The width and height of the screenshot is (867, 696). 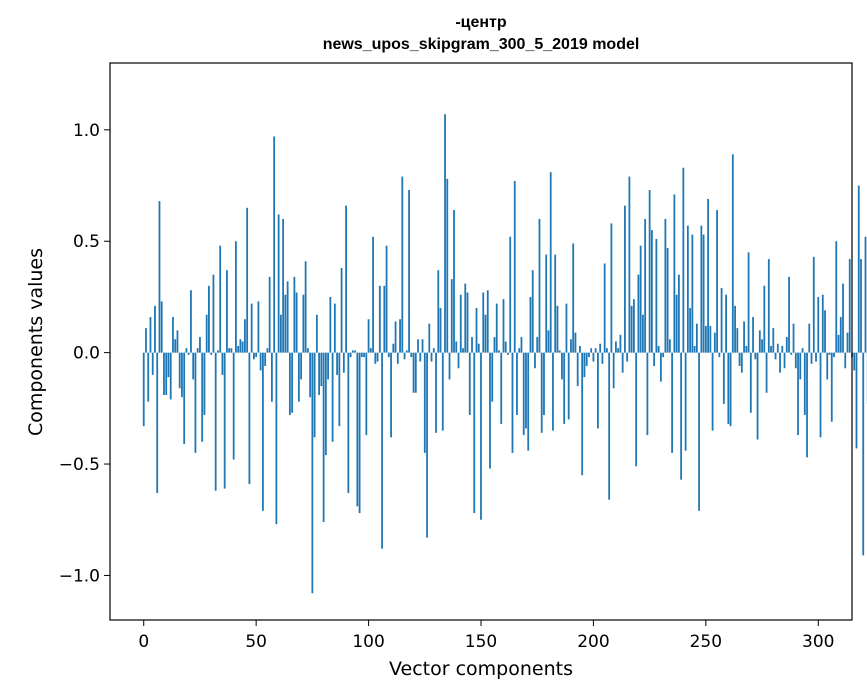 What do you see at coordinates (486, 636) in the screenshot?
I see `x-axis-ticks: 0 50 100 150 200 250 300` at bounding box center [486, 636].